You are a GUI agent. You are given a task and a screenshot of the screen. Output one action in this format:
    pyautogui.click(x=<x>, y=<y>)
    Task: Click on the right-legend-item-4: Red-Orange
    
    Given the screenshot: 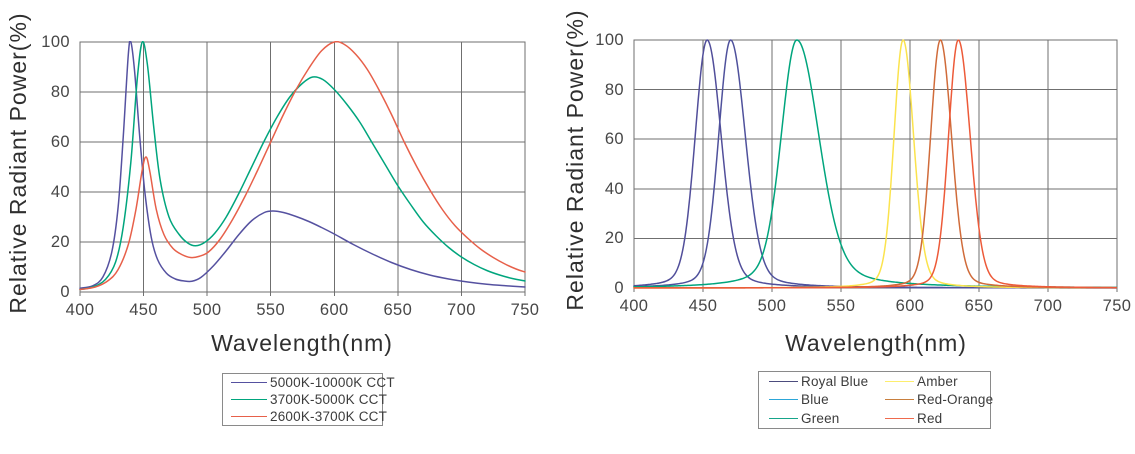 What is the action you would take?
    pyautogui.click(x=939, y=400)
    